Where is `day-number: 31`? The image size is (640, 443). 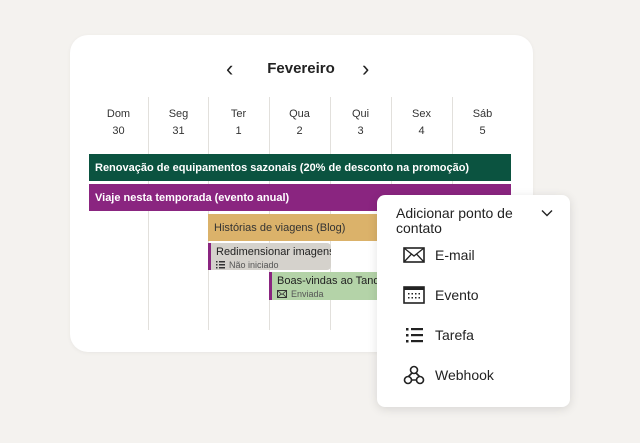 day-number: 31 is located at coordinates (178, 131).